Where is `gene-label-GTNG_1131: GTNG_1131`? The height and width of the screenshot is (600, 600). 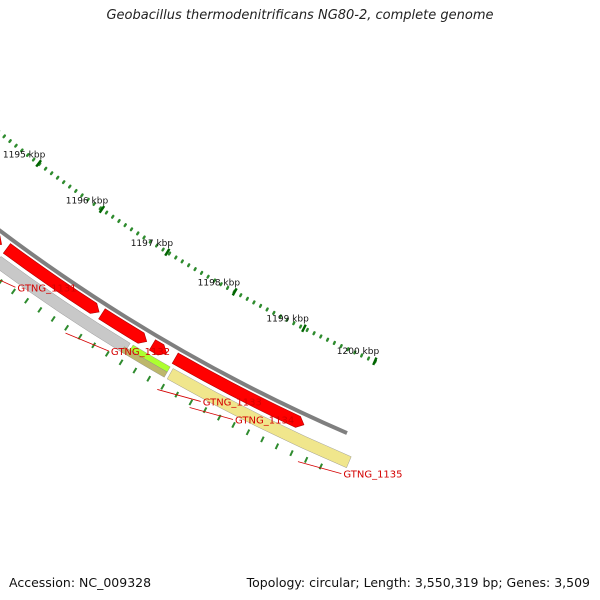
gene-label-GTNG_1131: GTNG_1131 is located at coordinates (46, 288).